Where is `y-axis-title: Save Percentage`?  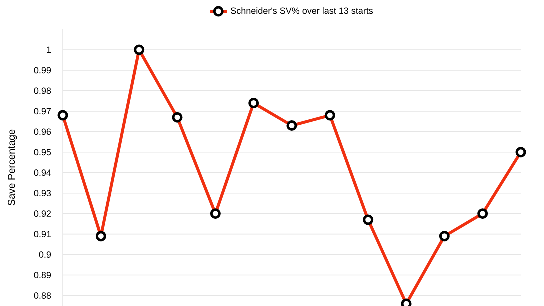 y-axis-title: Save Percentage is located at coordinates (13, 168).